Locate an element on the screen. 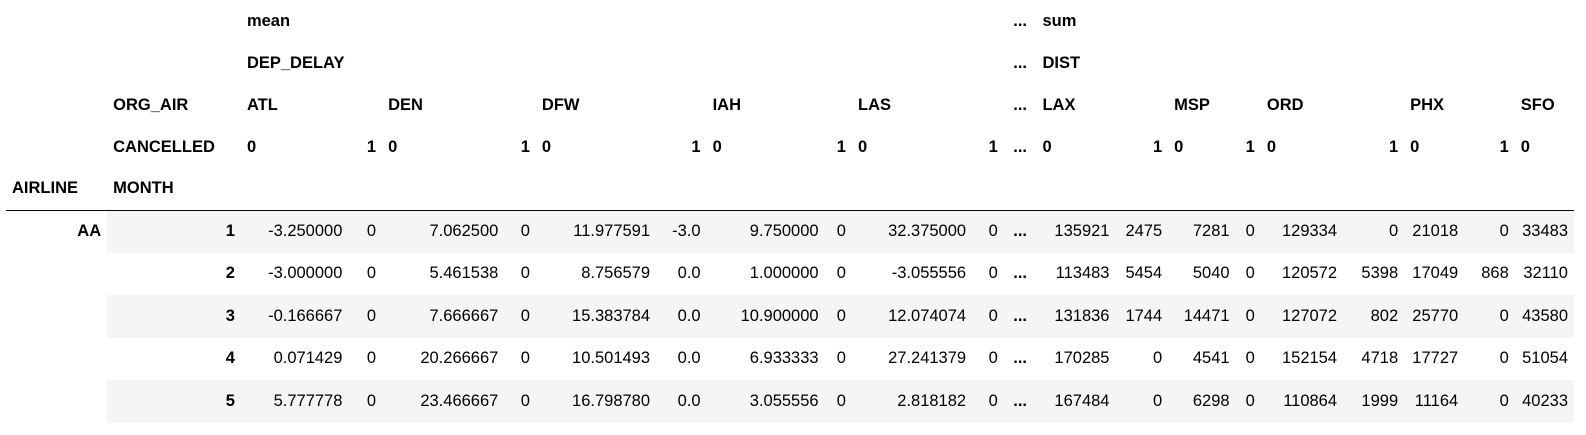 The width and height of the screenshot is (1586, 435). table-cell: 5398 is located at coordinates (1380, 273).